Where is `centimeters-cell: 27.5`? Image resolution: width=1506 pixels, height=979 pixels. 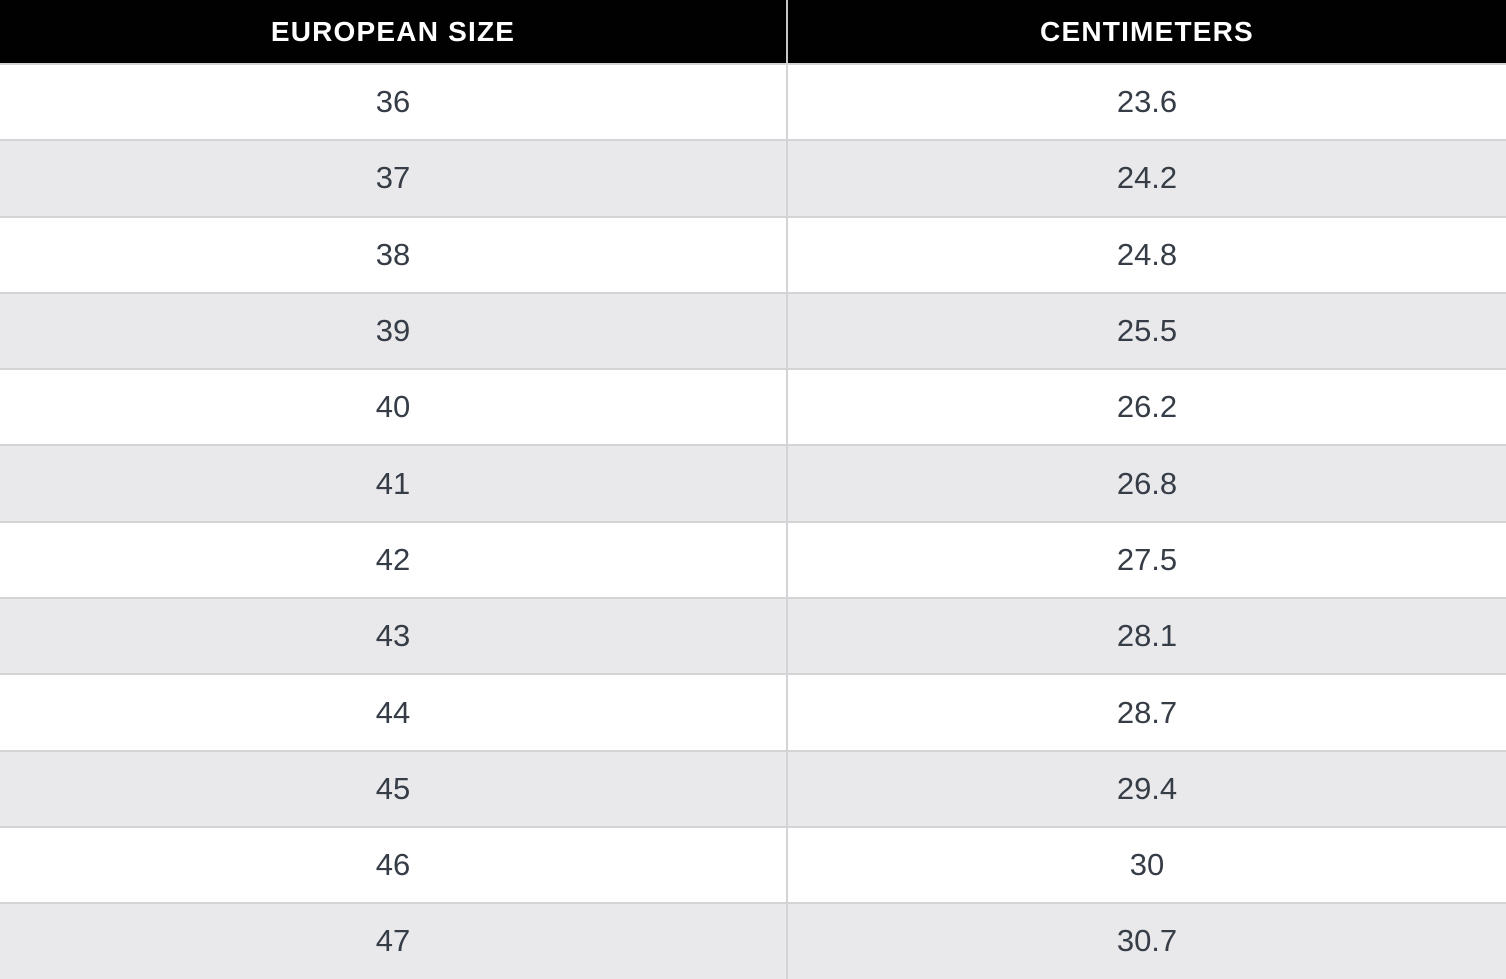
centimeters-cell: 27.5 is located at coordinates (1147, 559).